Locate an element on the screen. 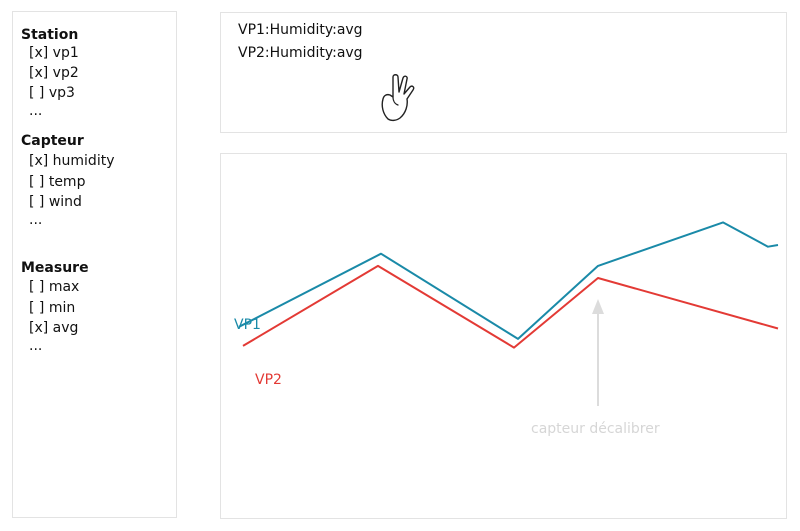 This screenshot has height=531, width=800. station-option-vp2: [x] vp2 is located at coordinates (54, 73).